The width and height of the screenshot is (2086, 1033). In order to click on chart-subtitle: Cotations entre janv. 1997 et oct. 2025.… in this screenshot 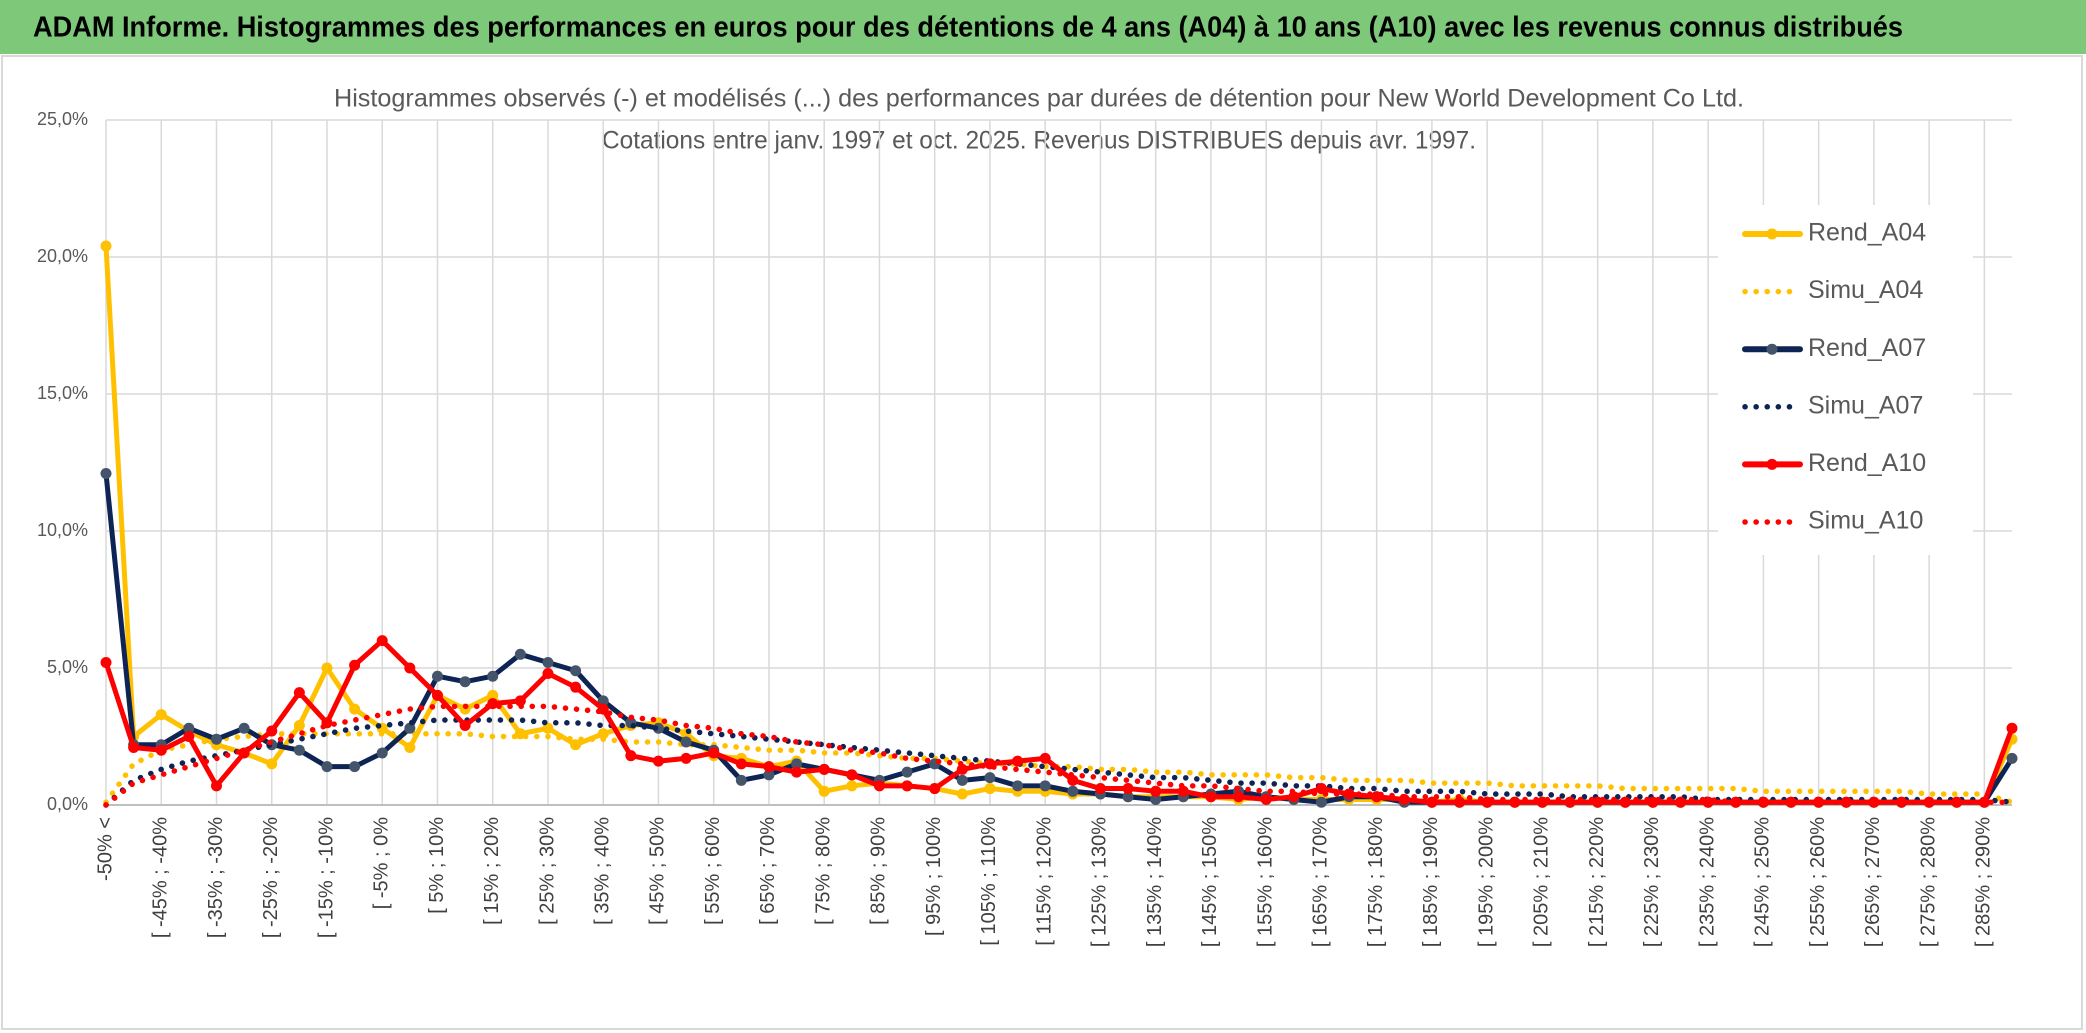, I will do `click(1039, 141)`.